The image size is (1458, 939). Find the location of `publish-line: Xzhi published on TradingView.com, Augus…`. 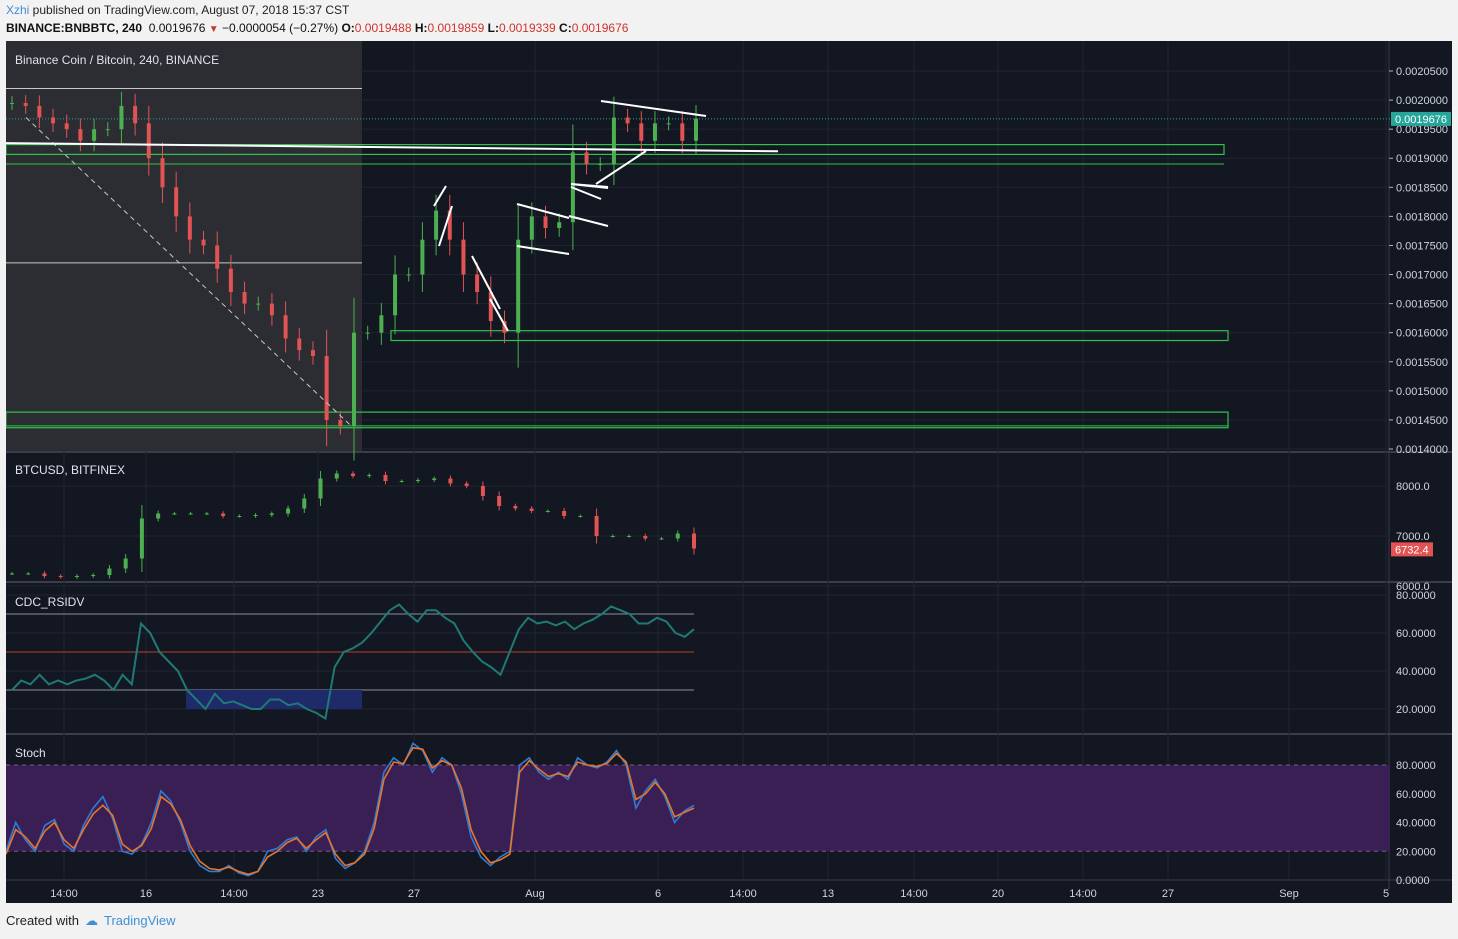

publish-line: Xzhi published on TradingView.com, Augus… is located at coordinates (177, 10).